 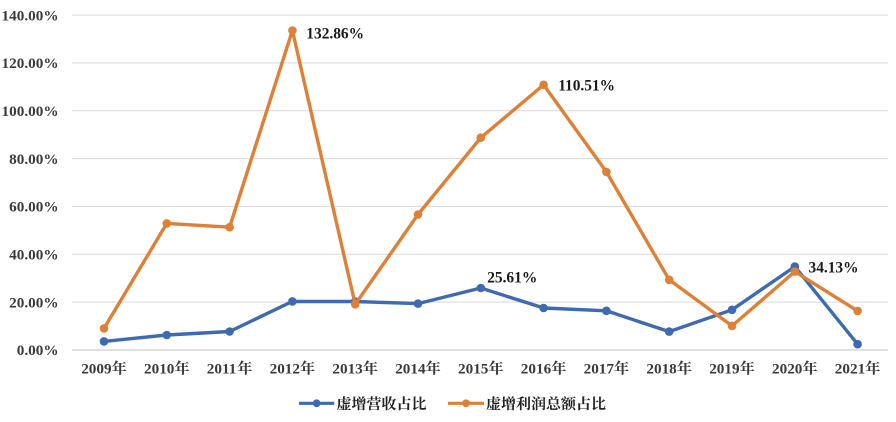 I want to click on svg-text: 20.00%, so click(x=33, y=302).